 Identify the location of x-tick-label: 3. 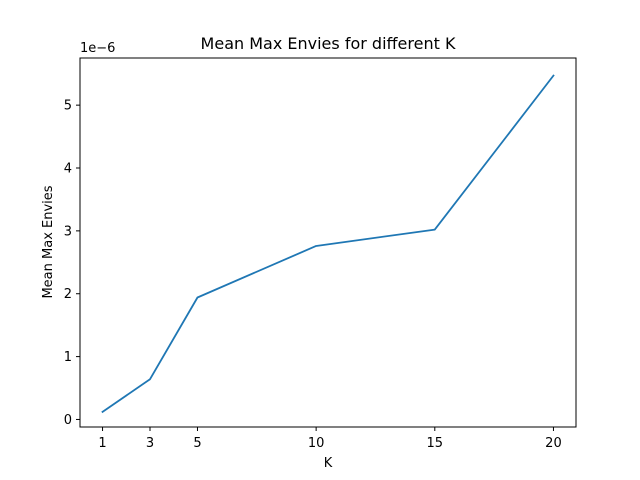
(150, 443).